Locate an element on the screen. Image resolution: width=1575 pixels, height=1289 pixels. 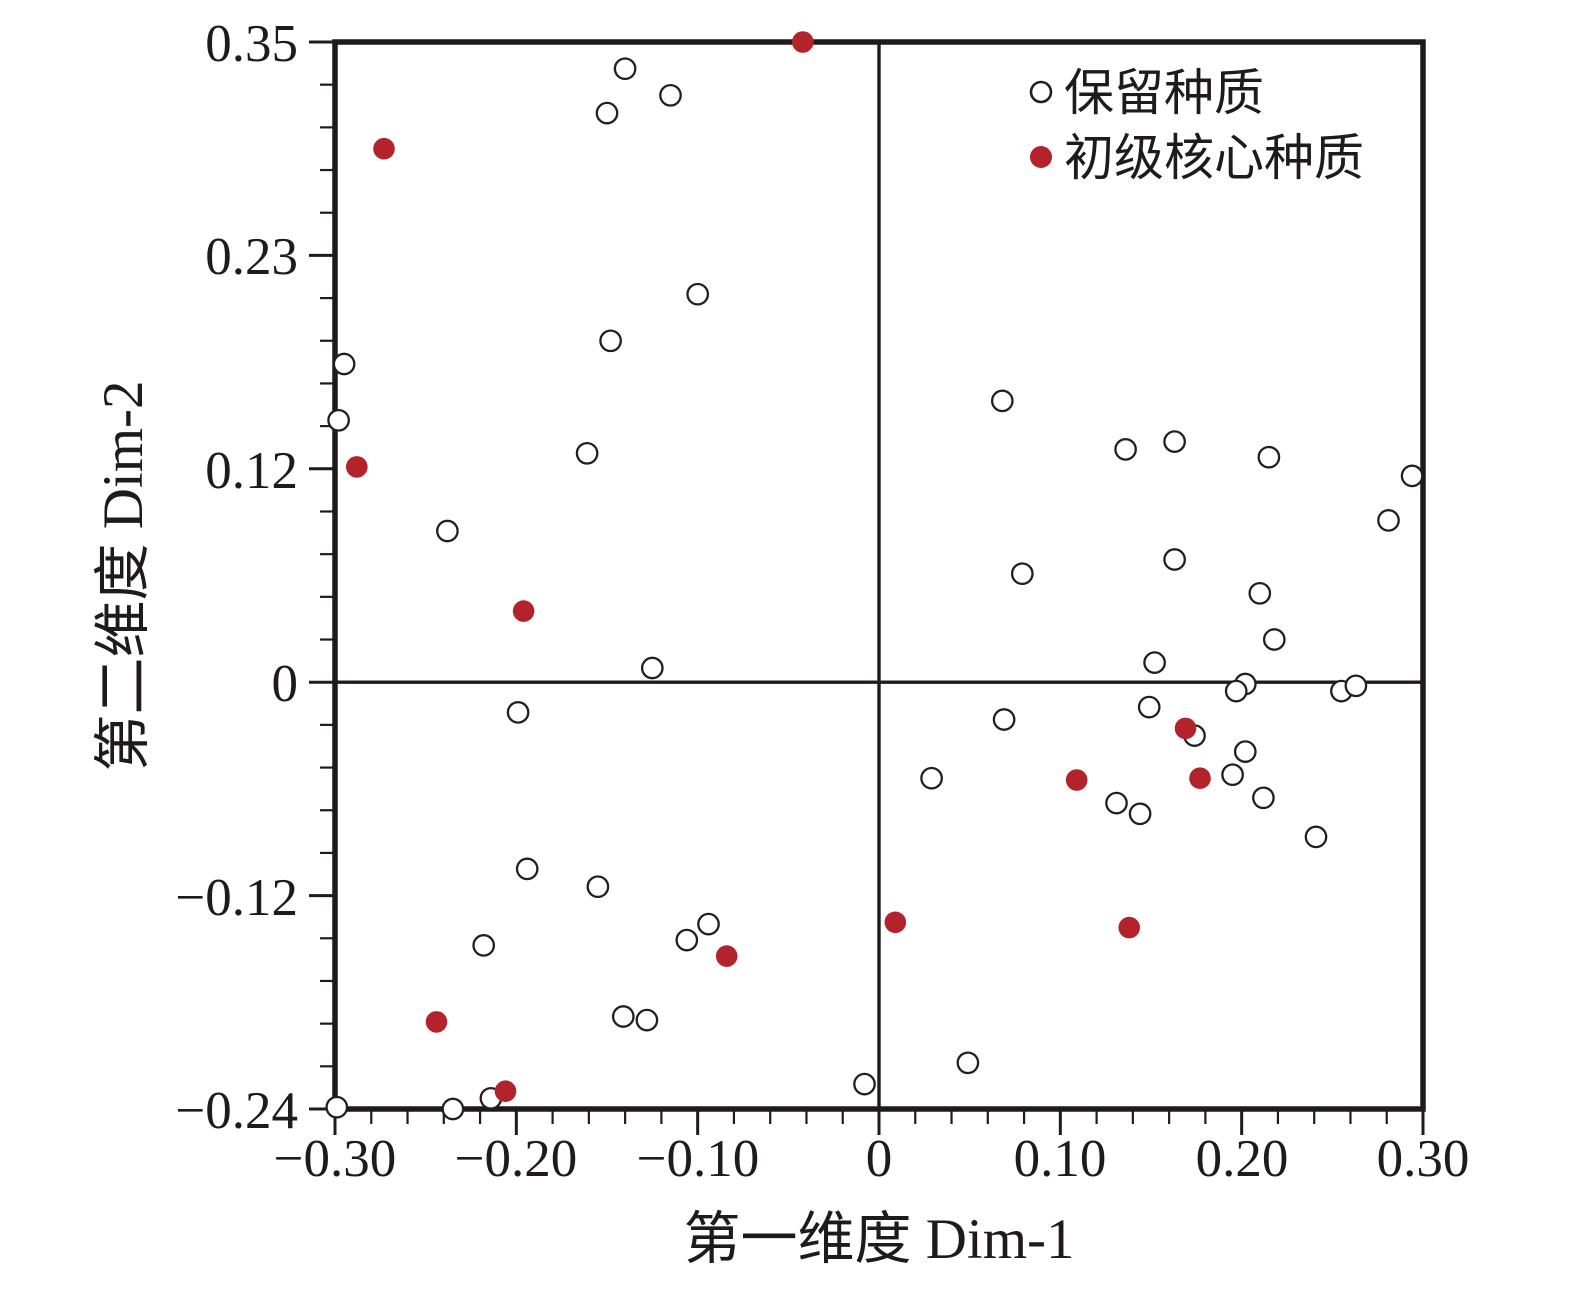
legend-label-retained: 保留种质 is located at coordinates (1164, 93).